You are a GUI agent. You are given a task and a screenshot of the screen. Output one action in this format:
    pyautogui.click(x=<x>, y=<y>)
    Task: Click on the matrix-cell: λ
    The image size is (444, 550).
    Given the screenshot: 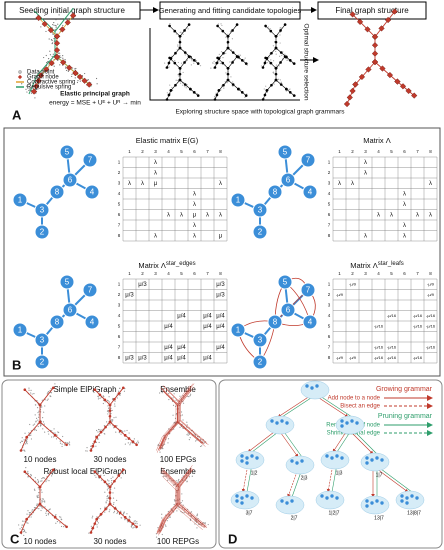 What is the action you would take?
    pyautogui.click(x=142, y=184)
    